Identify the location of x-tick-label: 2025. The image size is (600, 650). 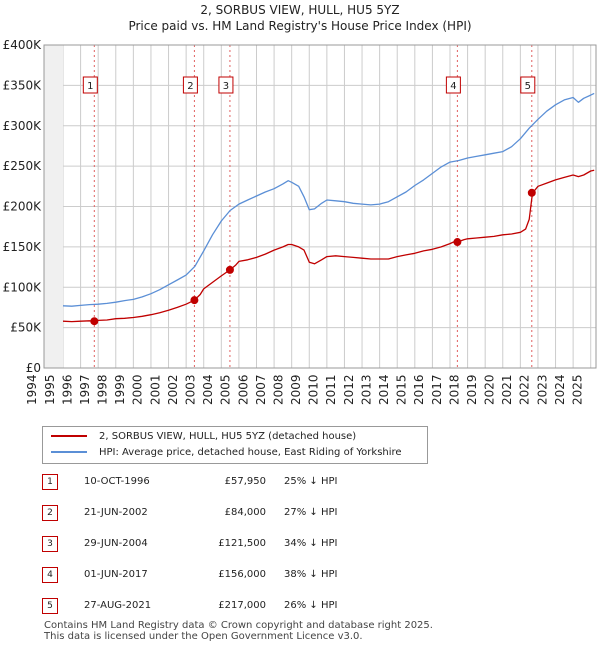
(578, 389).